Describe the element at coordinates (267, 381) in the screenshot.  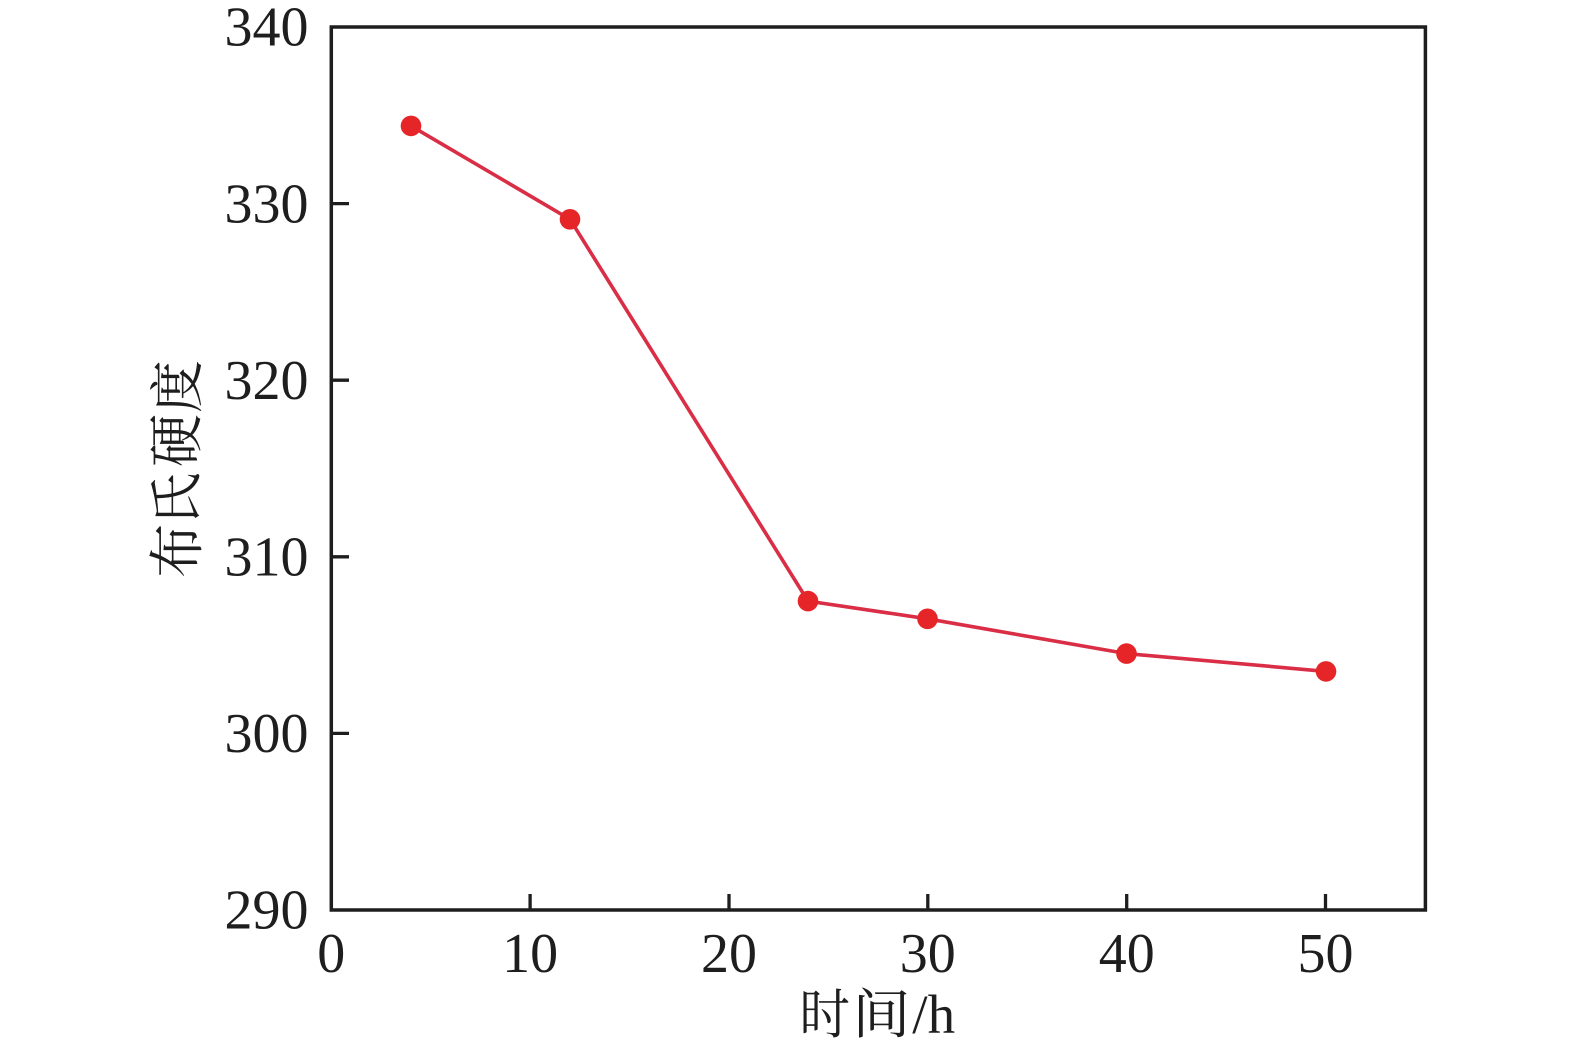
I see `svg-text: 320` at that location.